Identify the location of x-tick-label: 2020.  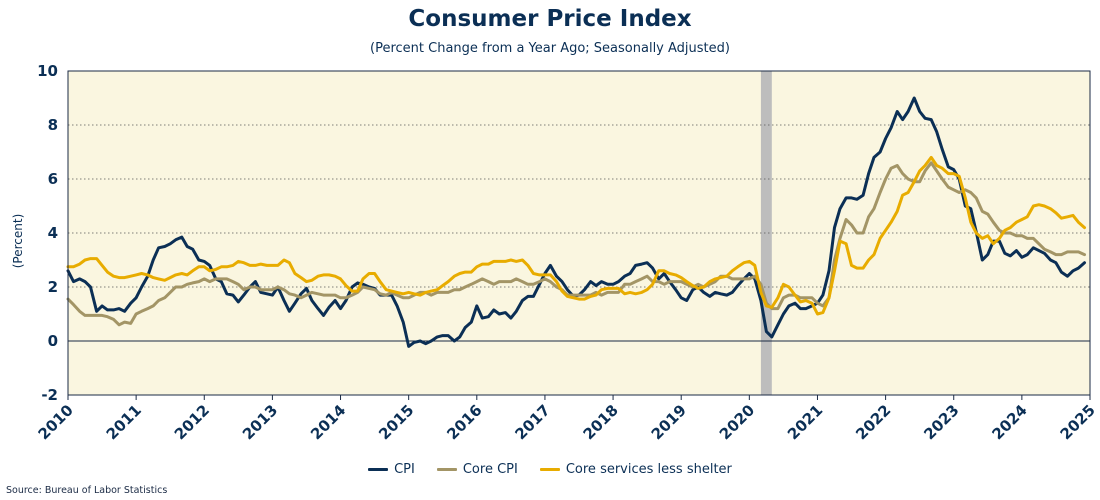
(737, 422).